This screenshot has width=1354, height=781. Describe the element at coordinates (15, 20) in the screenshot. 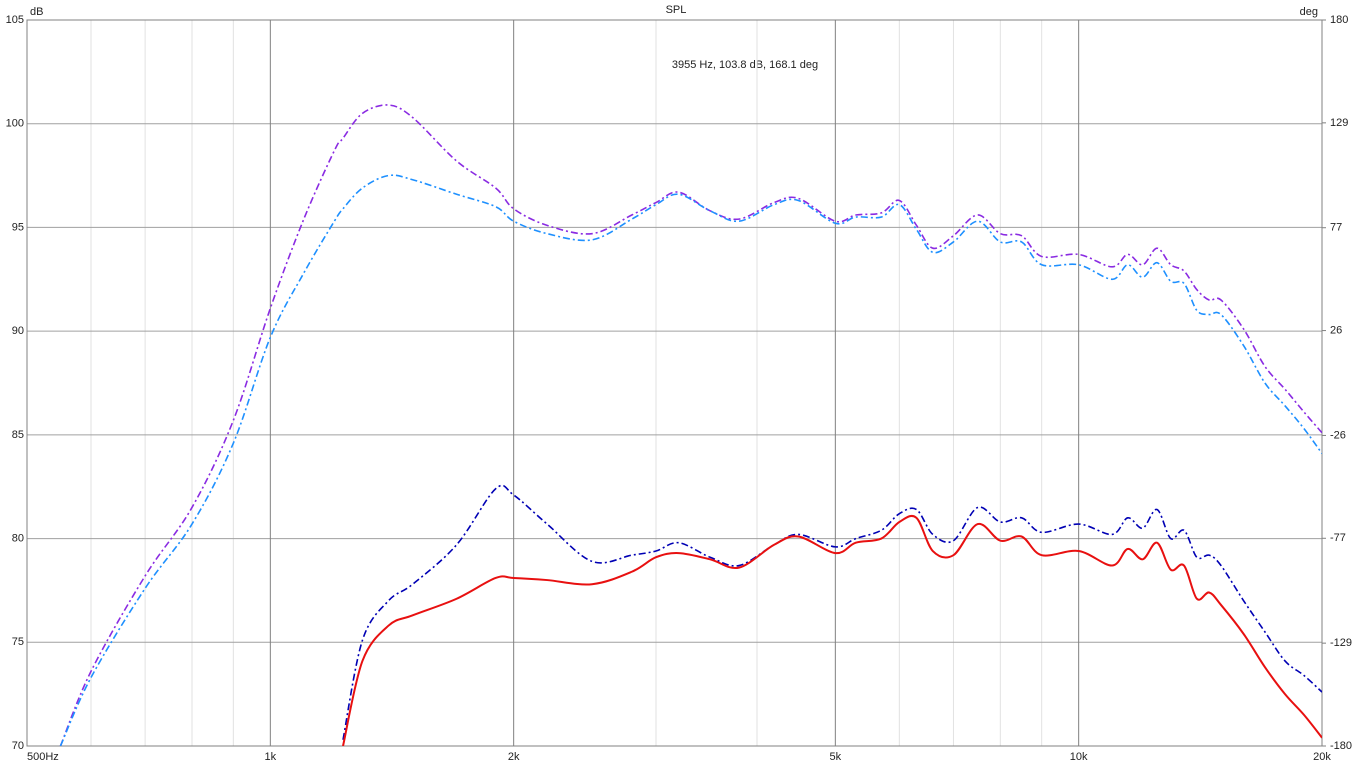

I see `y-tick-label: 105` at that location.